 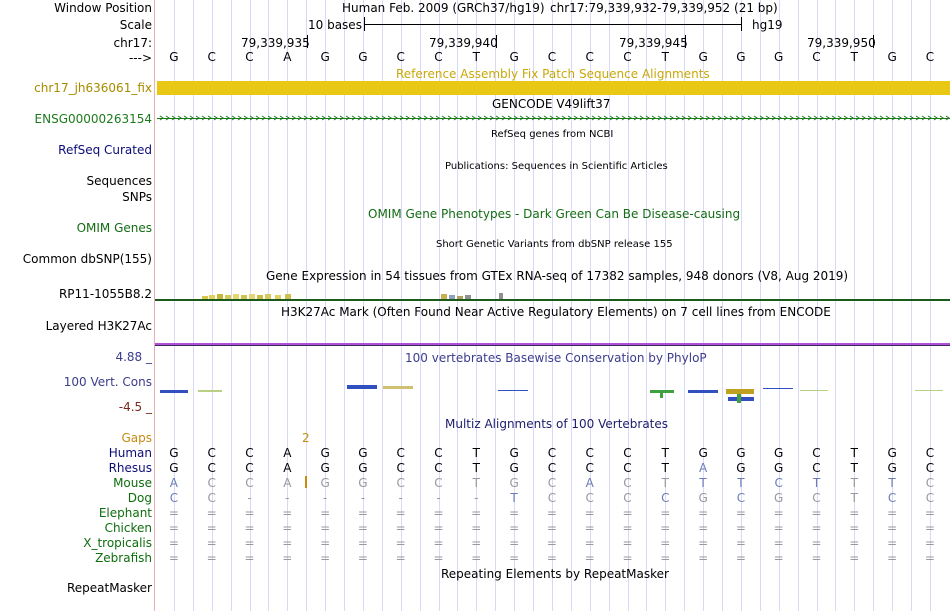 I want to click on omim-track-label: OMIM Genes, so click(x=114, y=228).